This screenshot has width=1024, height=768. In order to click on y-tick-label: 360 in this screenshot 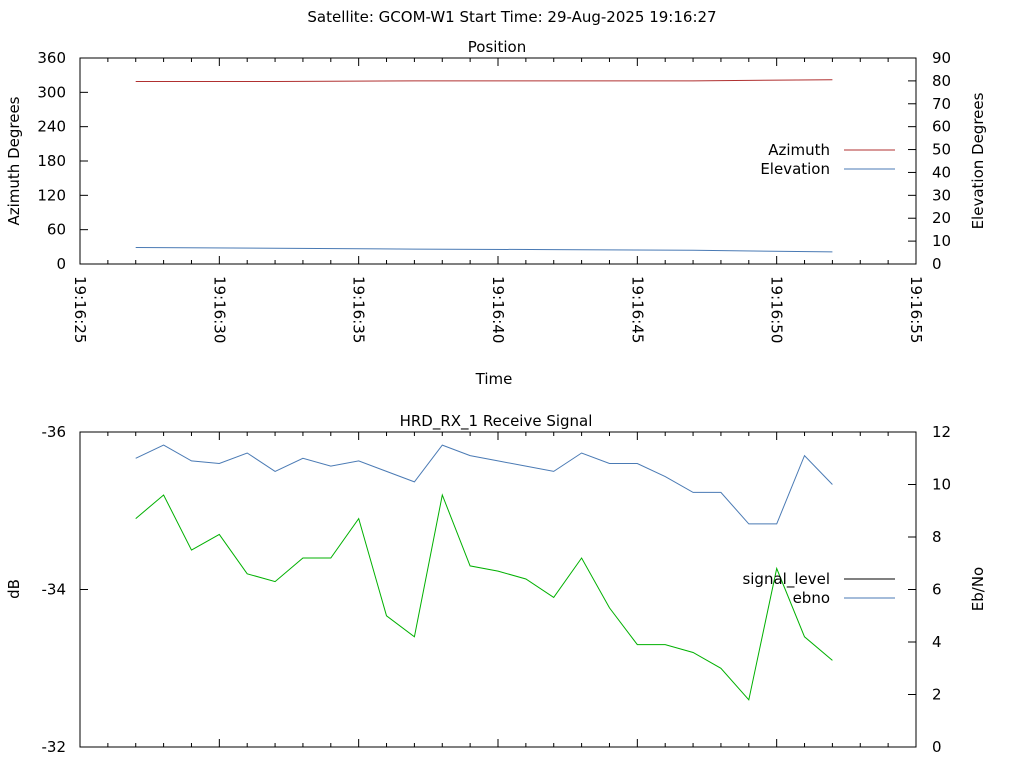, I will do `click(51, 58)`.